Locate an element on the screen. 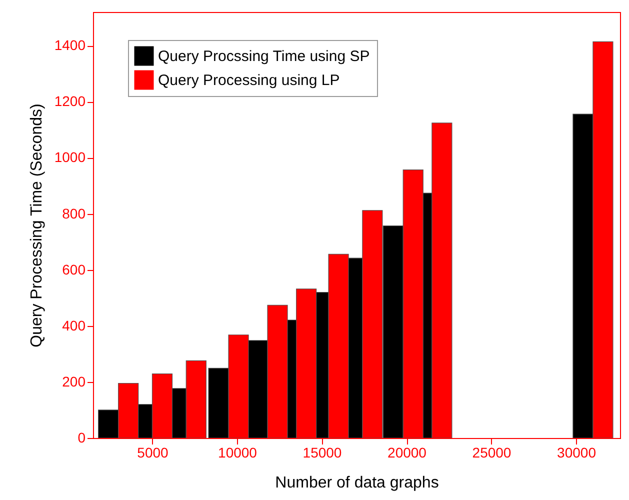 Image resolution: width=629 pixels, height=500 pixels. y-tick-label: 1000 is located at coordinates (70, 157).